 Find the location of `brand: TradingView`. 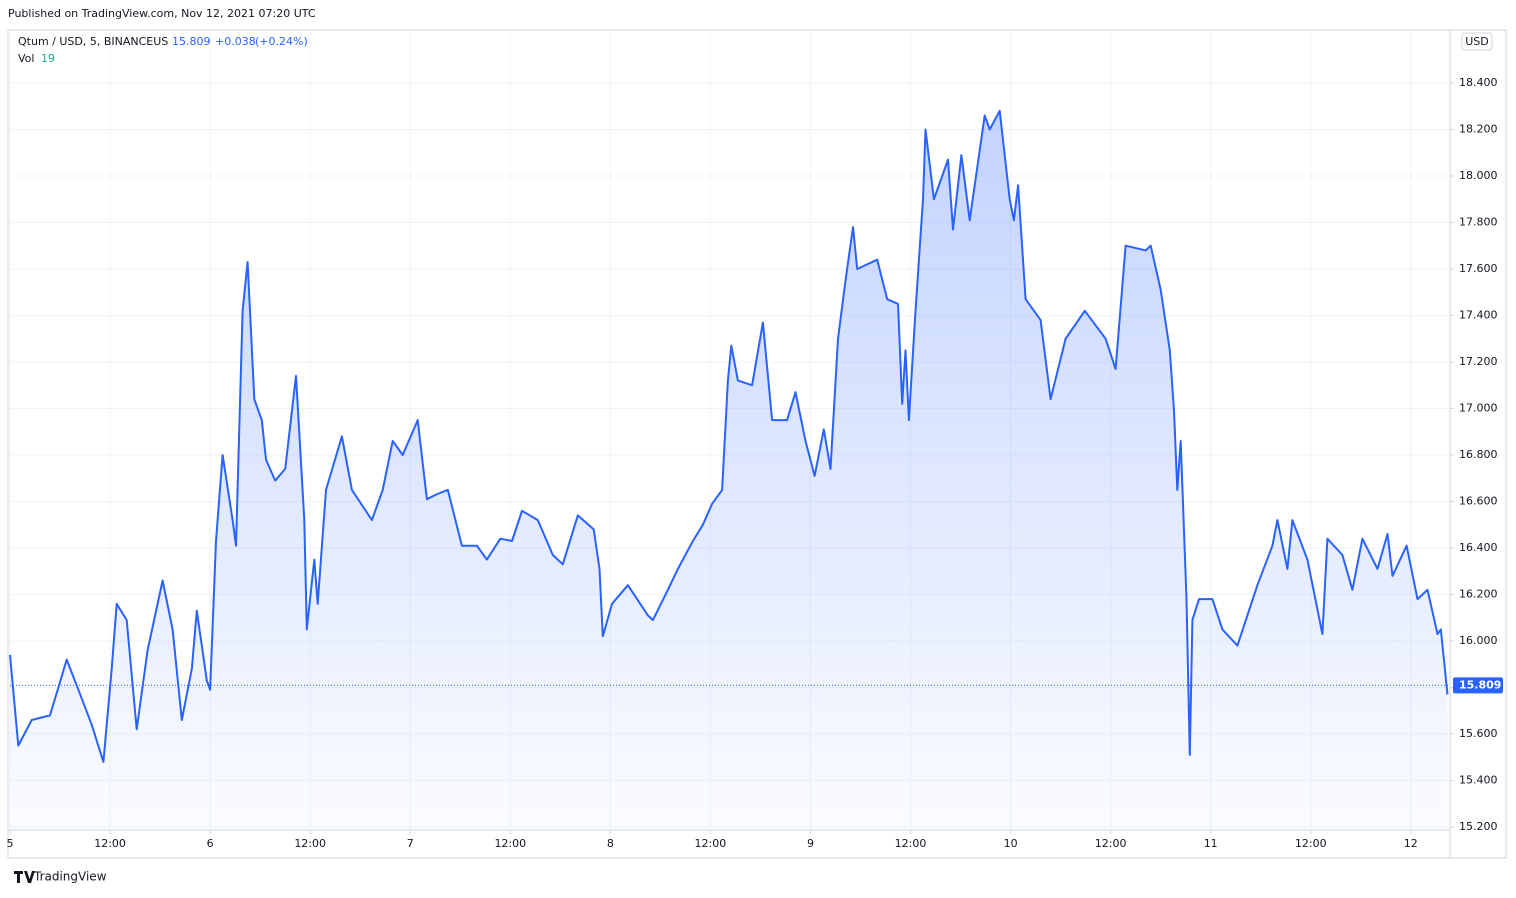

brand: TradingView is located at coordinates (70, 877).